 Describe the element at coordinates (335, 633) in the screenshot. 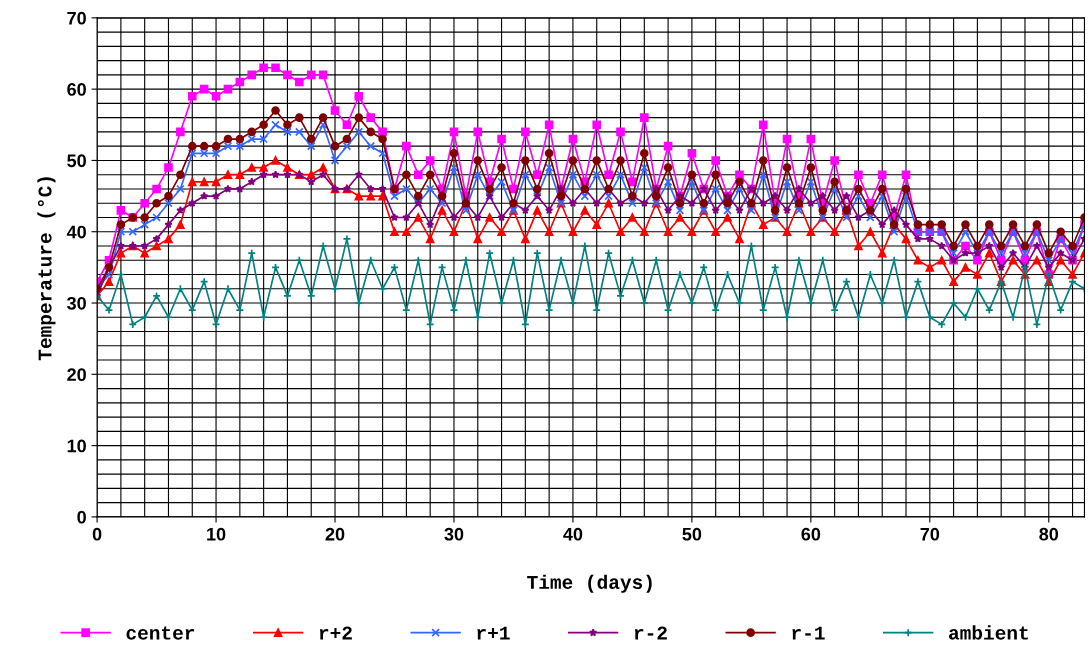

I see `legend-label: r+2` at that location.